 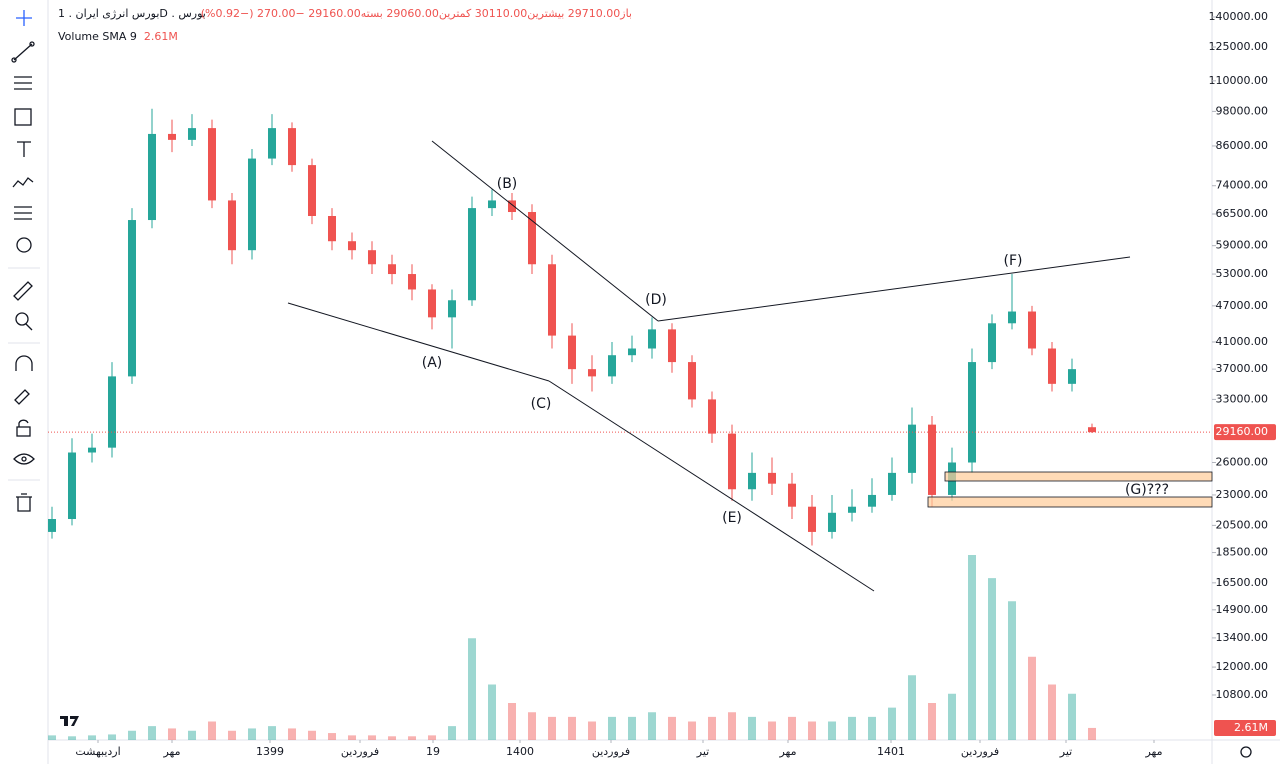 I want to click on y-tick-label: 74000.00, so click(x=1242, y=185).